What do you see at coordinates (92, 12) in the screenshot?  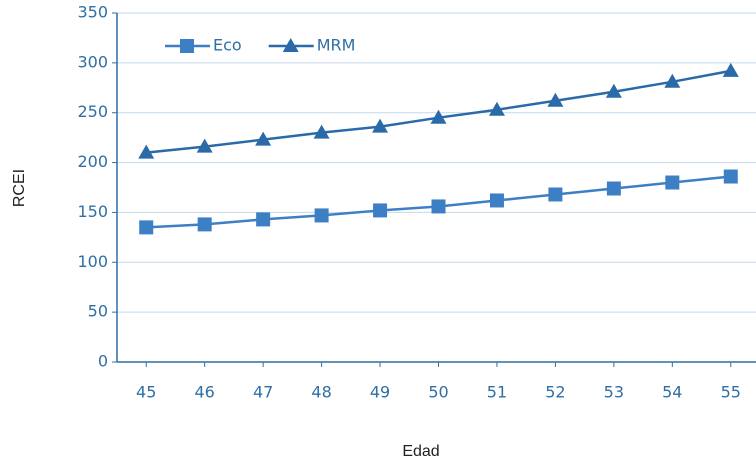 I see `y-tick-label: 350` at bounding box center [92, 12].